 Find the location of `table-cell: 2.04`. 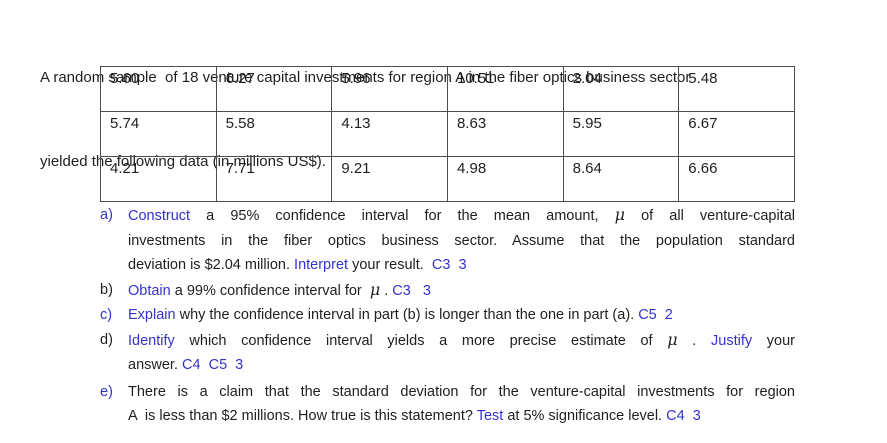

table-cell: 2.04 is located at coordinates (621, 89).